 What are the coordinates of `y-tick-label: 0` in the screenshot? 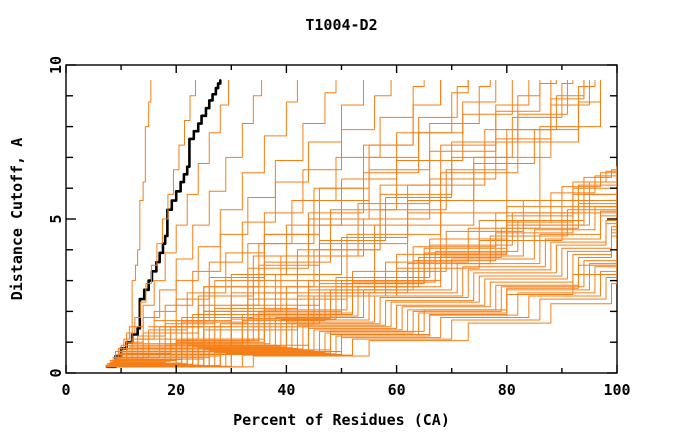 It's located at (56, 372).